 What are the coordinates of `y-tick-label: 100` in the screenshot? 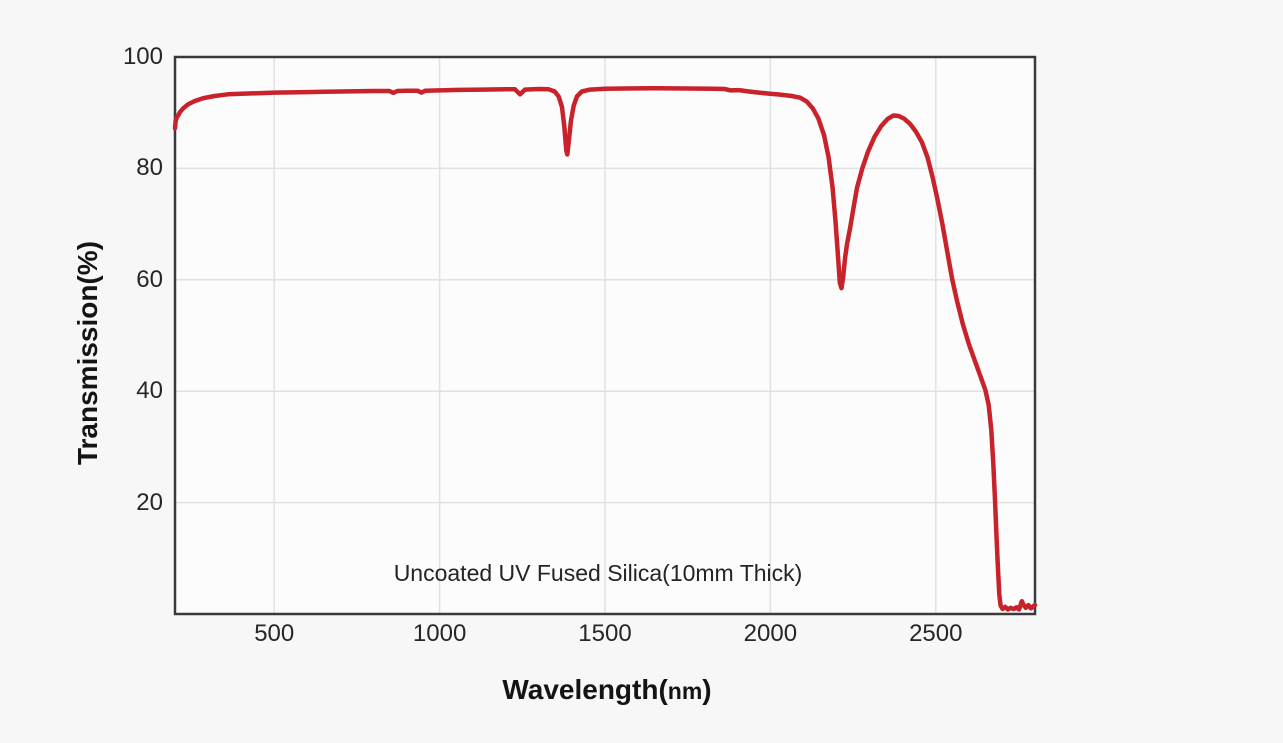 It's located at (142, 56).